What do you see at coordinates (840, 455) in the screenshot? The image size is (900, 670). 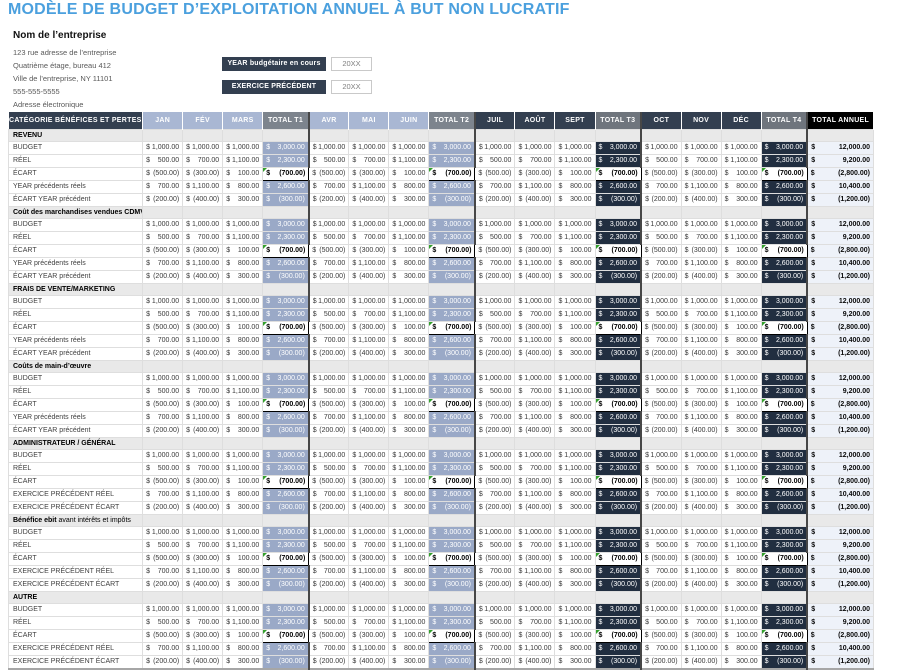 I see `annual-total-cell: $12,000.00` at bounding box center [840, 455].